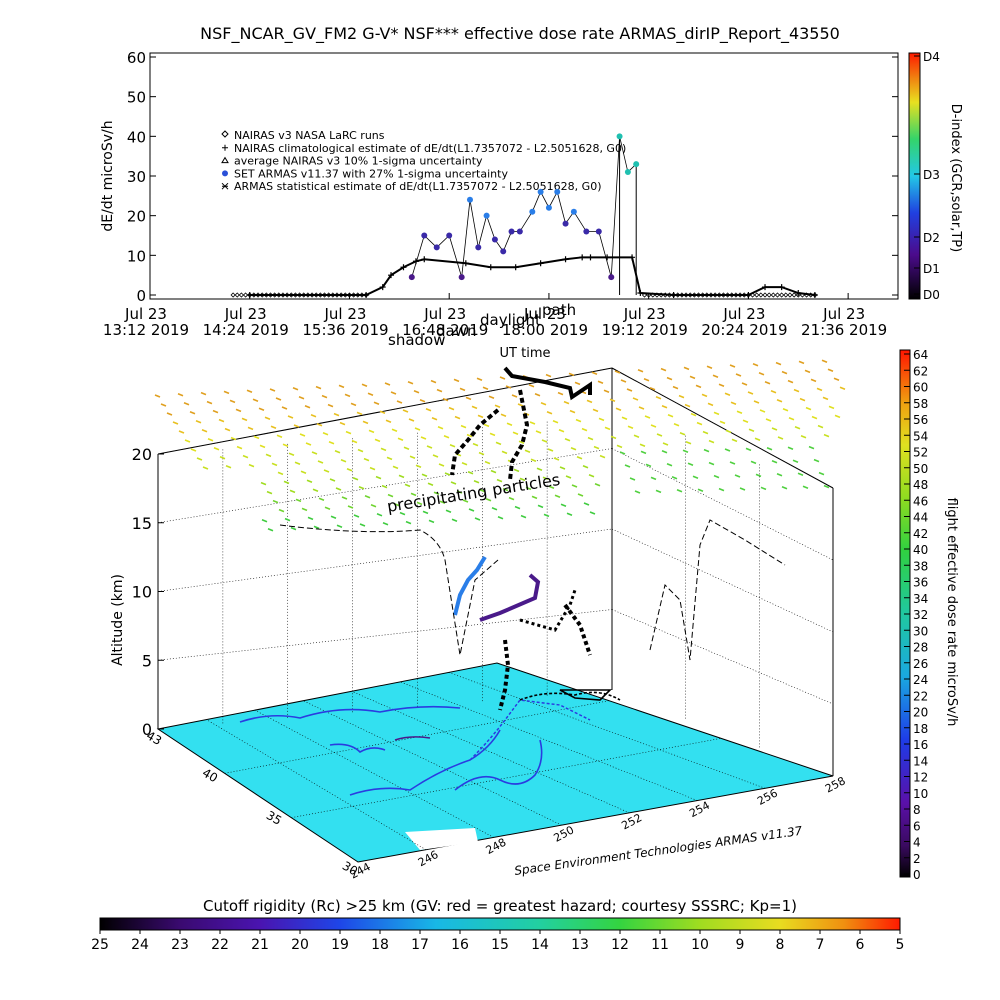 The width and height of the screenshot is (1000, 1000). Describe the element at coordinates (927, 176) in the screenshot. I see `dindex-ticks: D0 D1 D2 D3 D4` at that location.